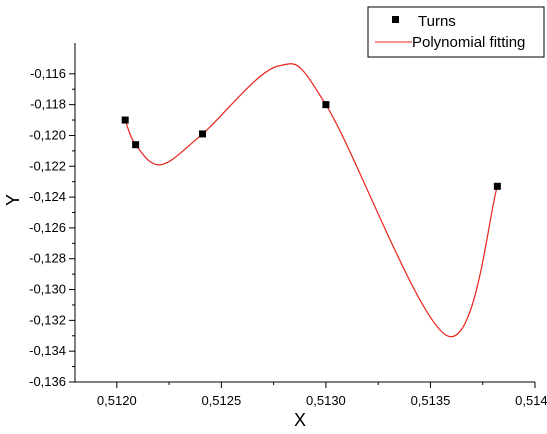 This screenshot has width=547, height=434. I want to click on legend: Turns Polynomial fitting, so click(456, 32).